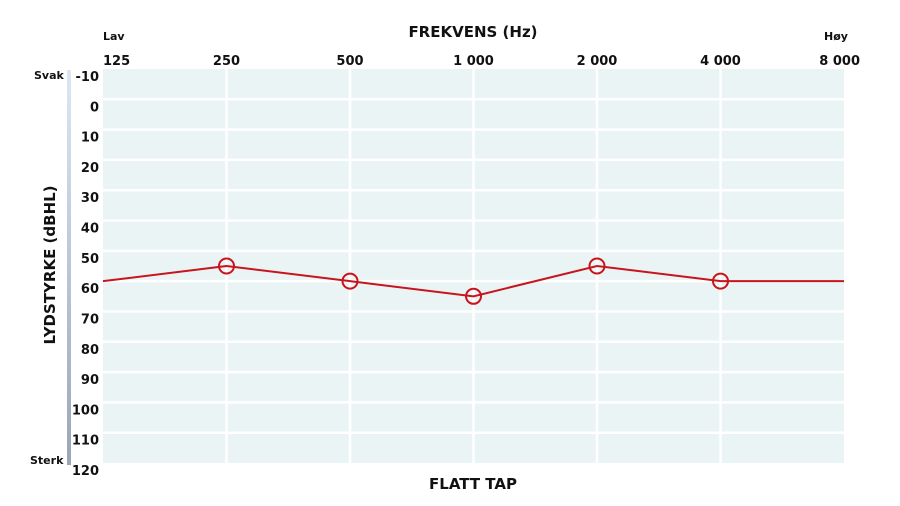 Image resolution: width=900 pixels, height=506 pixels. I want to click on y-tick-label: 120, so click(85, 471).